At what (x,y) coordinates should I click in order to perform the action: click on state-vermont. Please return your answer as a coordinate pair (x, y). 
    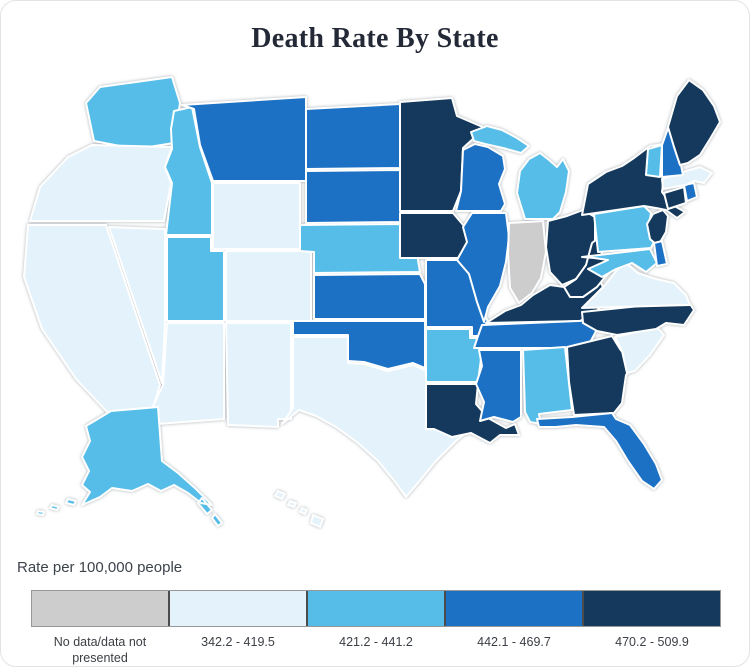
    Looking at the image, I should click on (654, 161).